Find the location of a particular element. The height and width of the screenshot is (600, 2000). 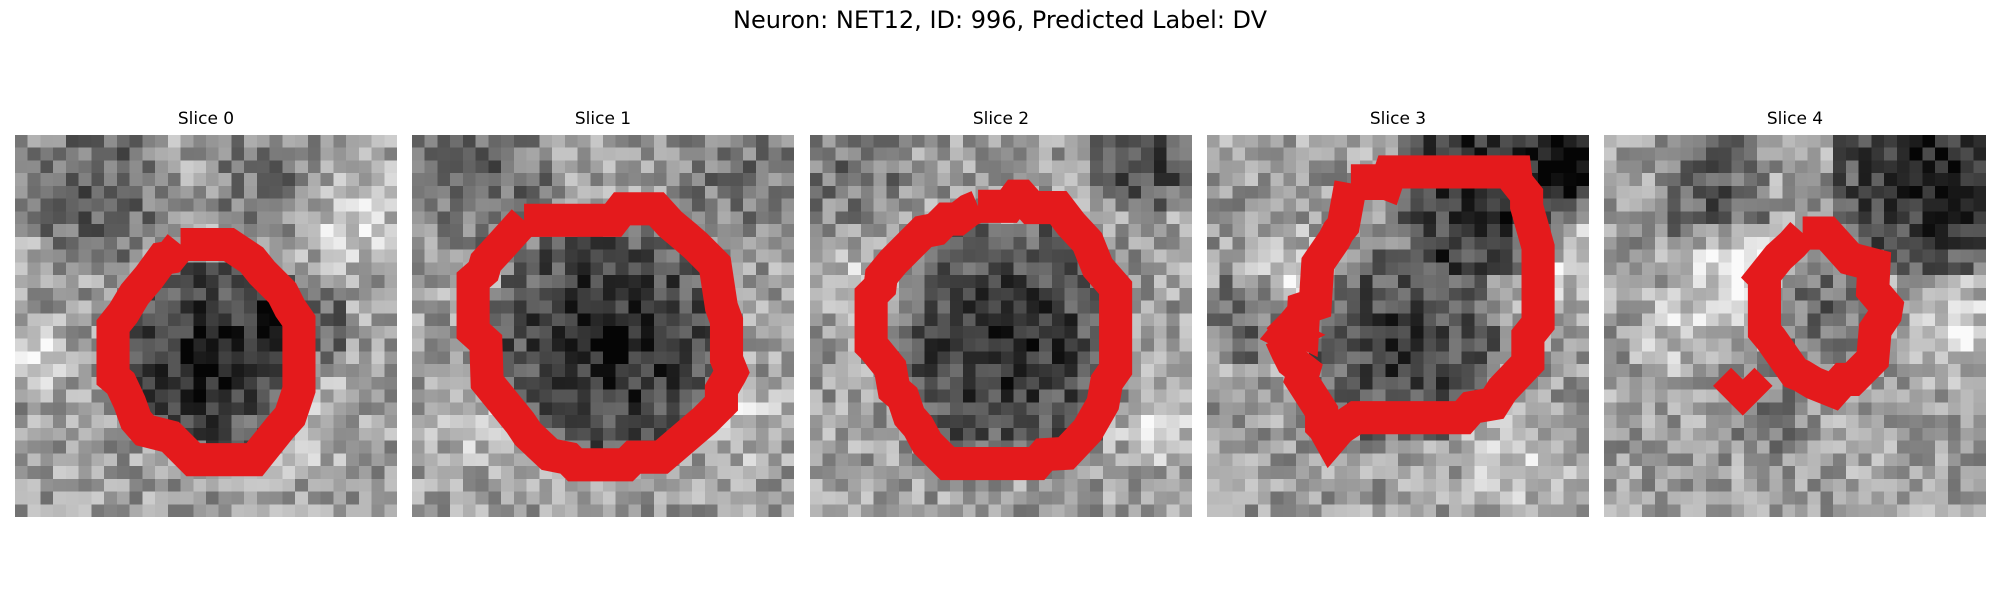

panel-title-slice-2: Slice 2 is located at coordinates (1001, 119).